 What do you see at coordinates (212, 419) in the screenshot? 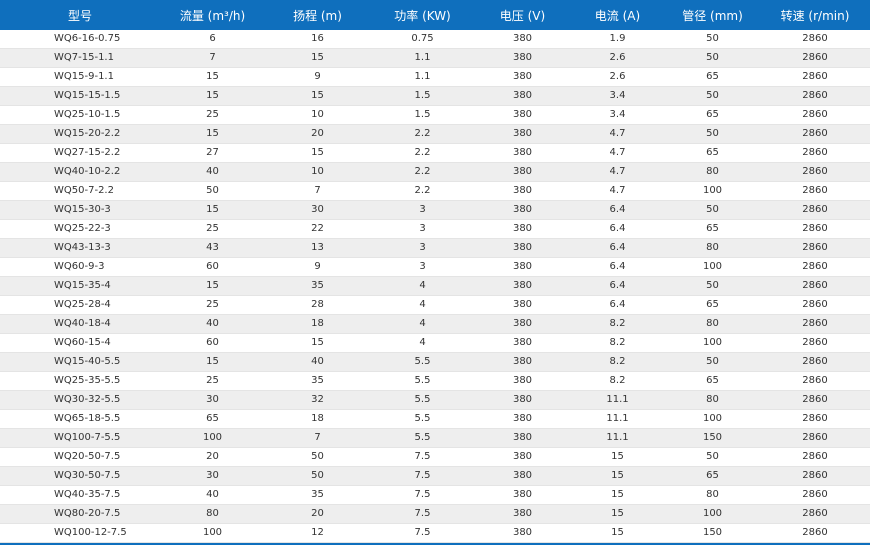
I see `flow-cell: 65` at bounding box center [212, 419].